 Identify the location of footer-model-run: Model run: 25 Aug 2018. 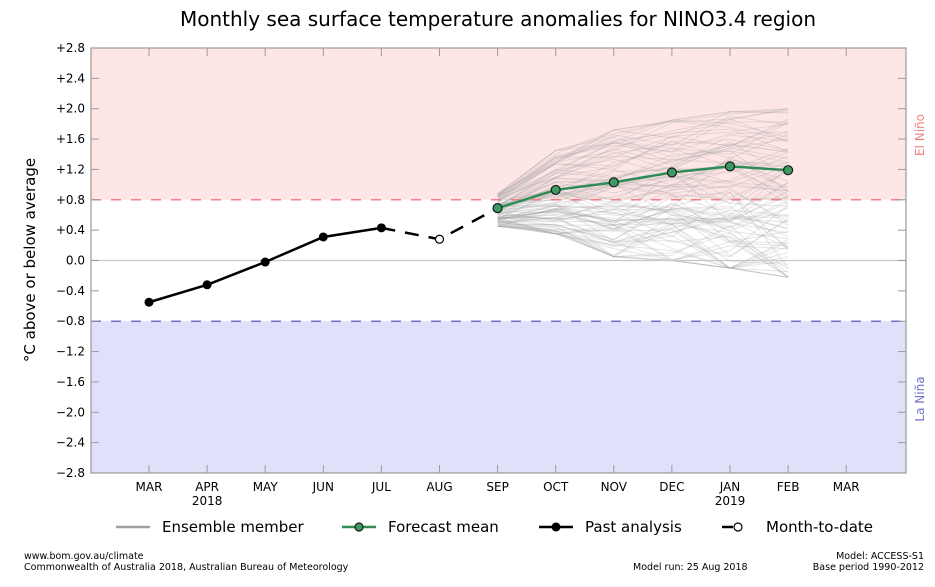
(690, 567).